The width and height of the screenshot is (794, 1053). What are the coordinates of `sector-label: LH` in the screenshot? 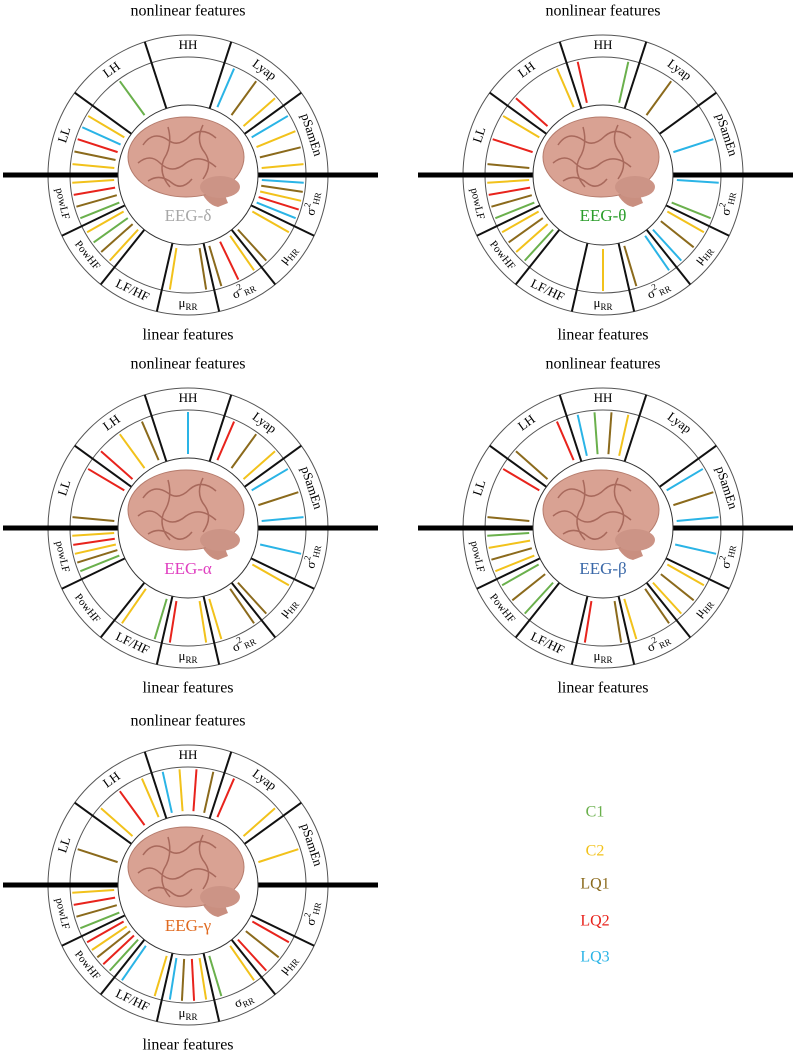 It's located at (111, 779).